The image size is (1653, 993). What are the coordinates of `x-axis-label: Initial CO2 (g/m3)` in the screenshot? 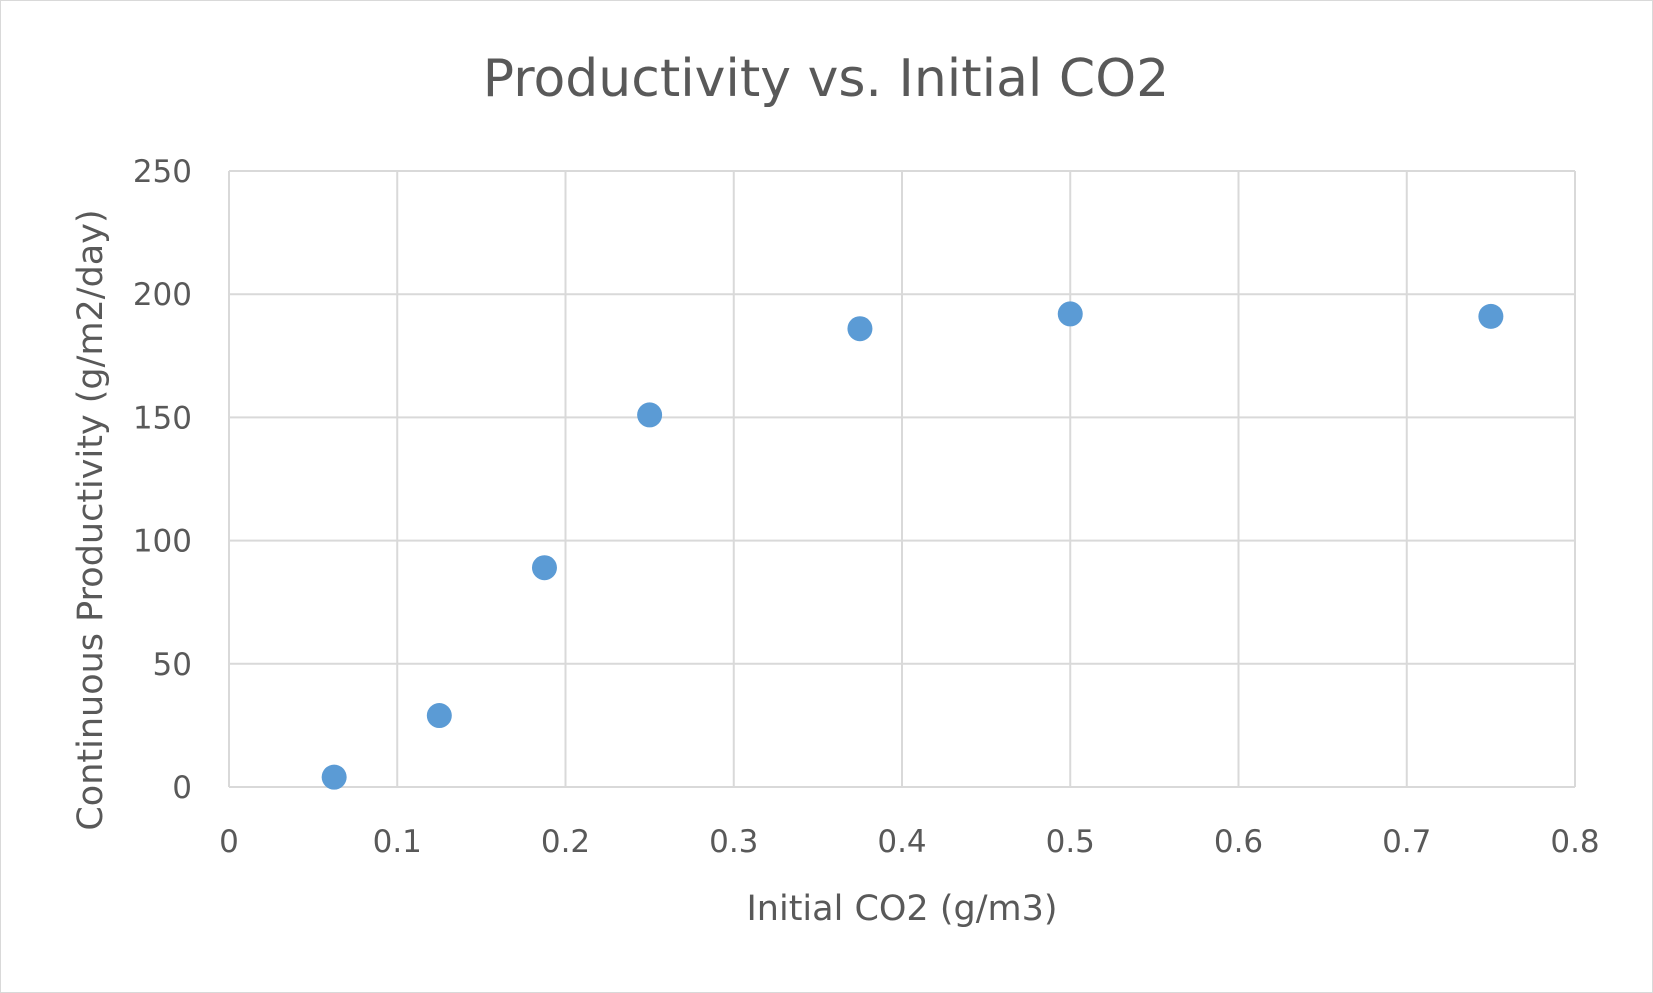 It's located at (901, 909).